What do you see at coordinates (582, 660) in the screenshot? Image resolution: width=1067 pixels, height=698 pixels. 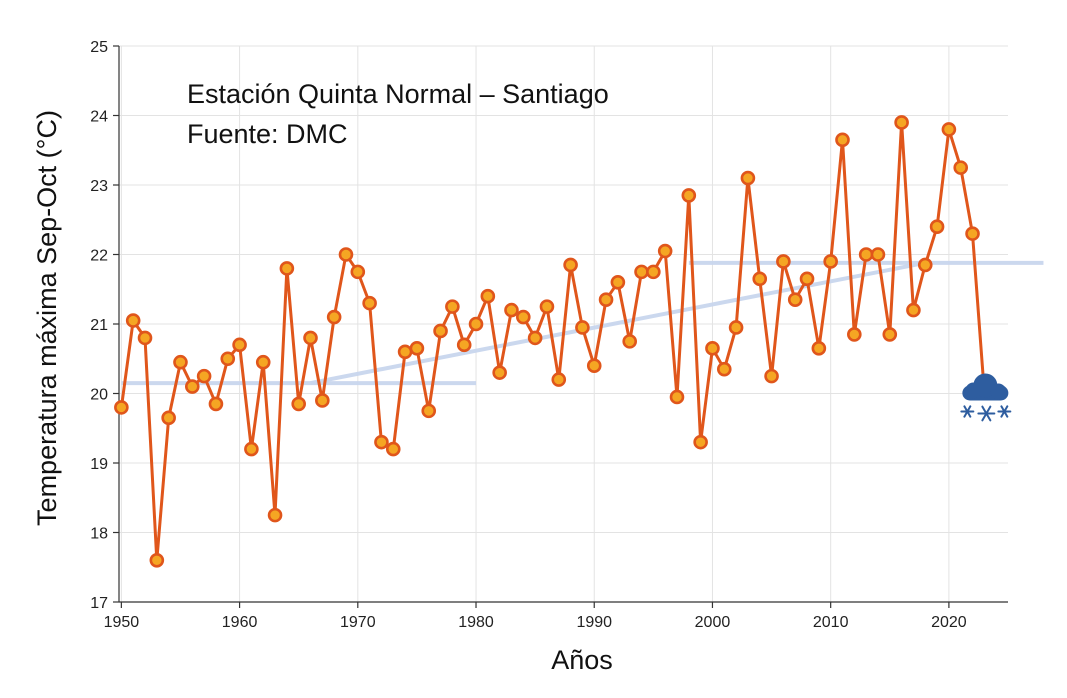 I see `x-axis-label: Años` at bounding box center [582, 660].